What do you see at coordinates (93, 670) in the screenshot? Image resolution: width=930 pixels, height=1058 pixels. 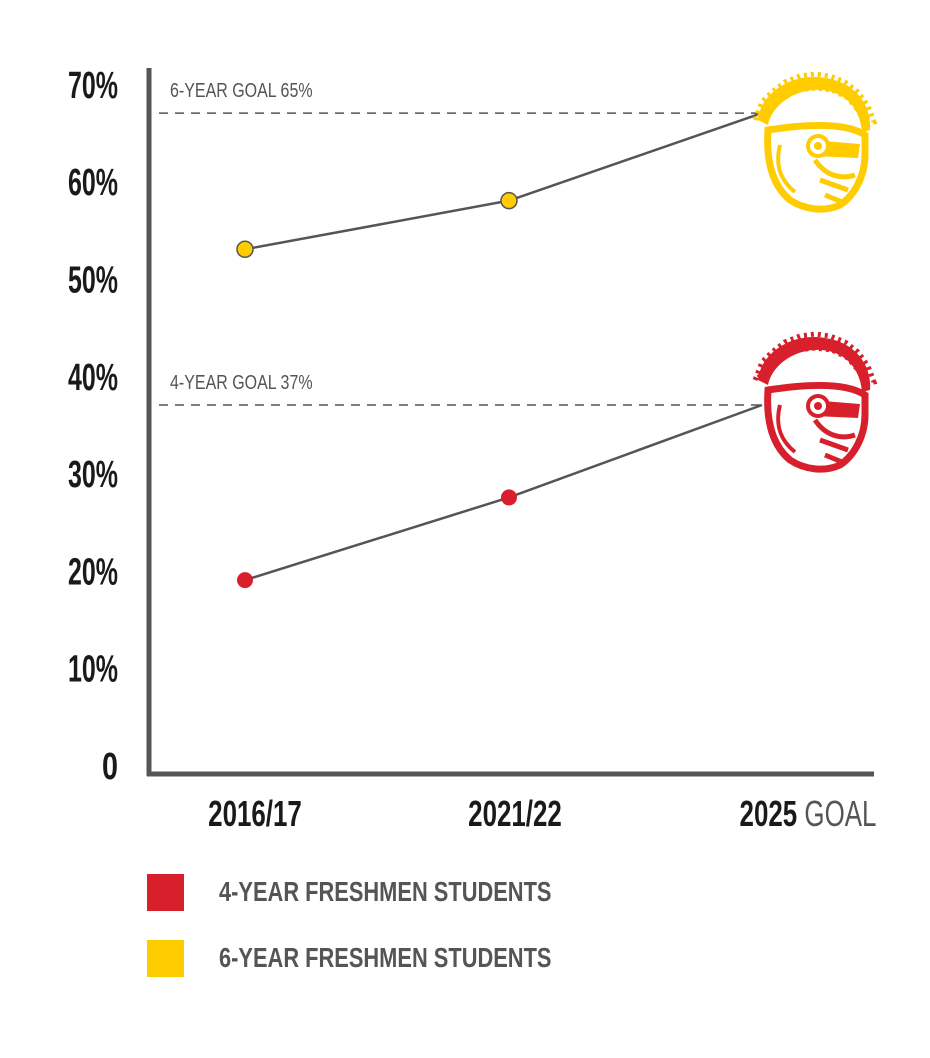 I see `y-tick-label: 10%` at bounding box center [93, 670].